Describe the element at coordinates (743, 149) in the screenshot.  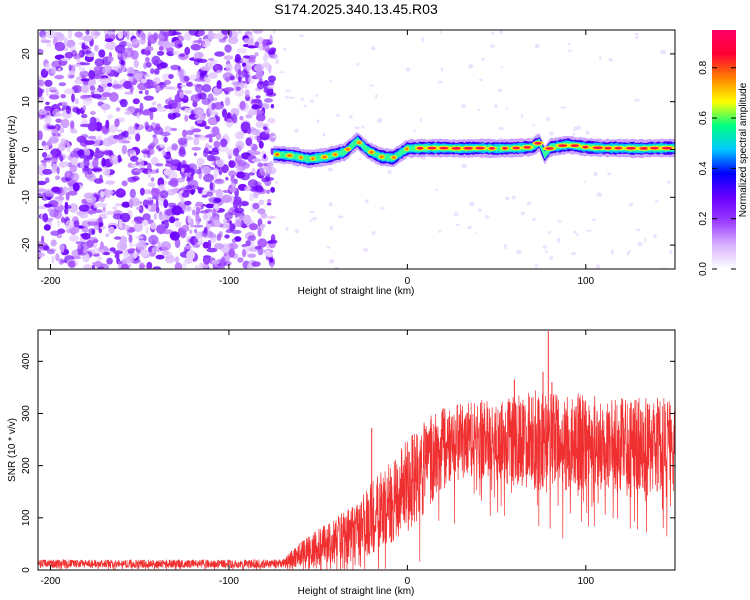
I see `colorbar-label: Normalized spectral amplitude` at that location.